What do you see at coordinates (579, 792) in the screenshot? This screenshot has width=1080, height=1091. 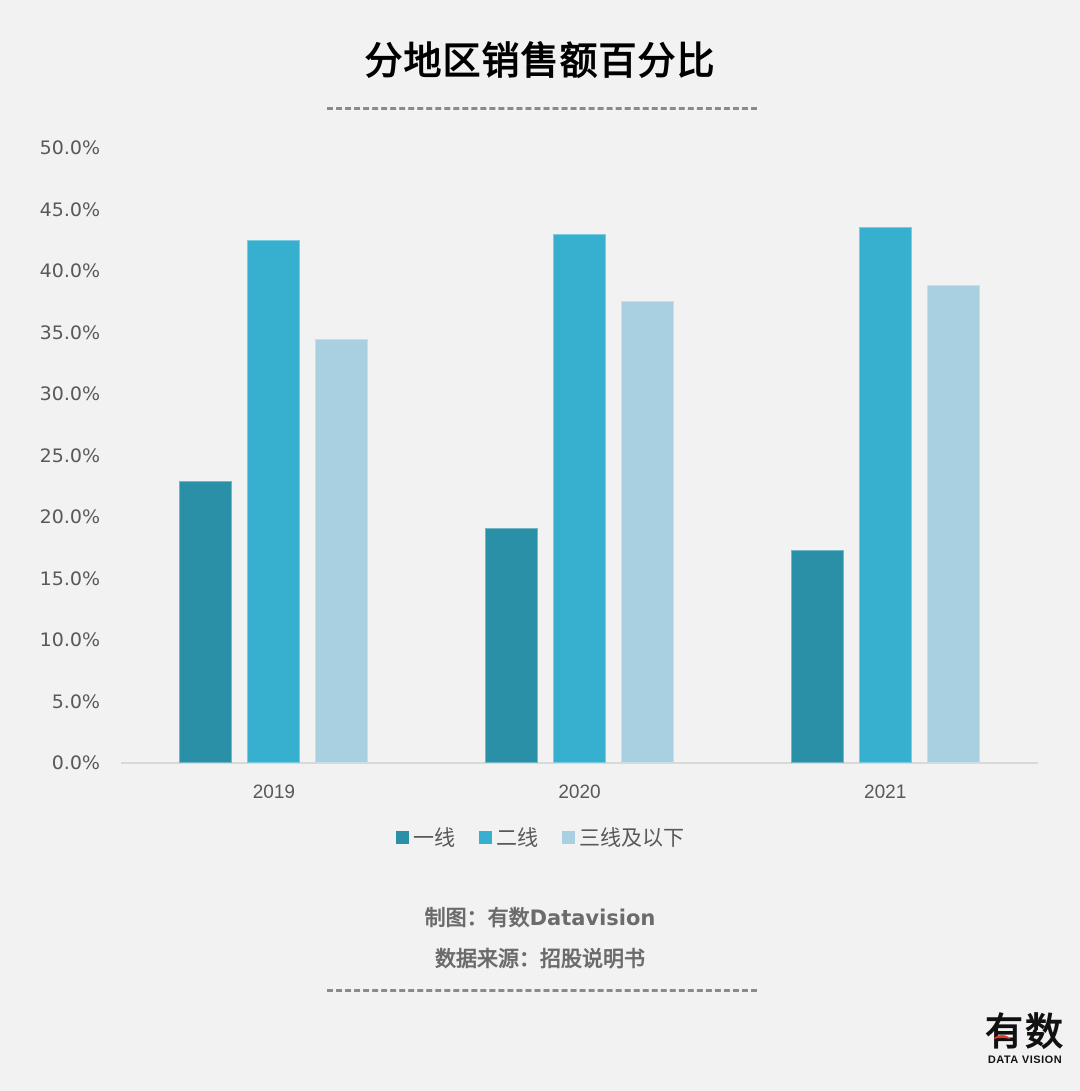 I see `x-tick-label: 2020` at bounding box center [579, 792].